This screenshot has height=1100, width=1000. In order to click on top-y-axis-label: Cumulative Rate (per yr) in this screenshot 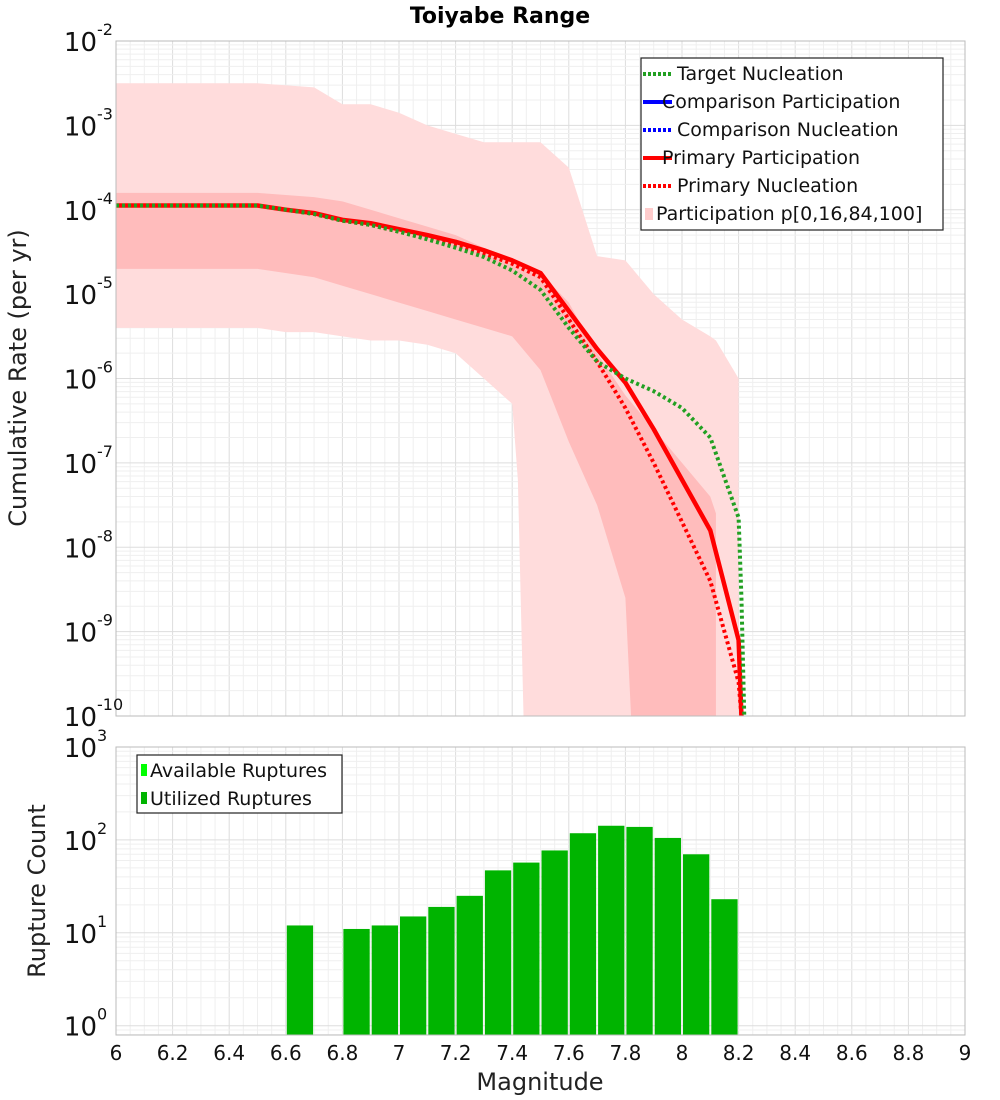, I will do `click(18, 378)`.